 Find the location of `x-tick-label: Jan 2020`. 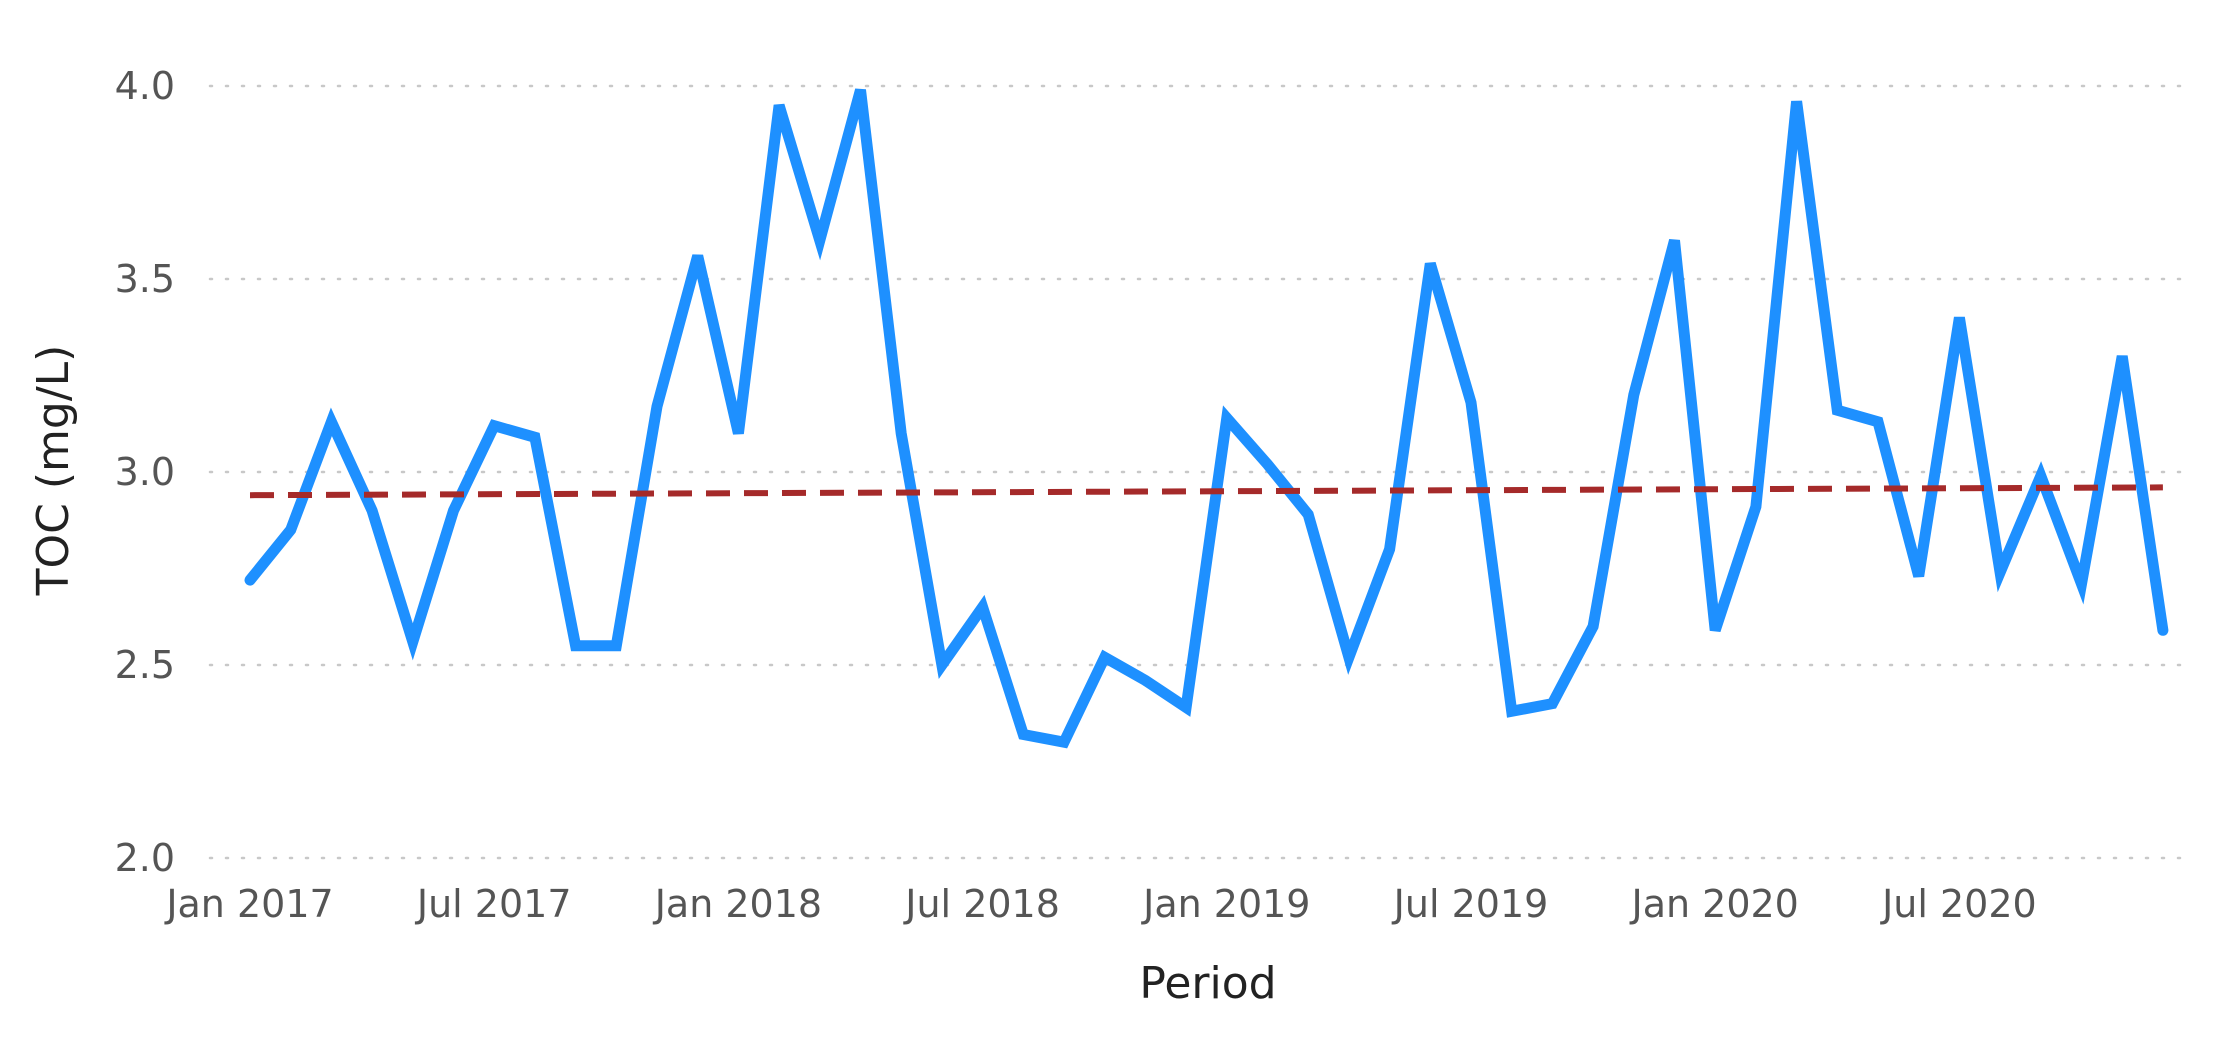

x-tick-label: Jan 2020 is located at coordinates (1714, 904).